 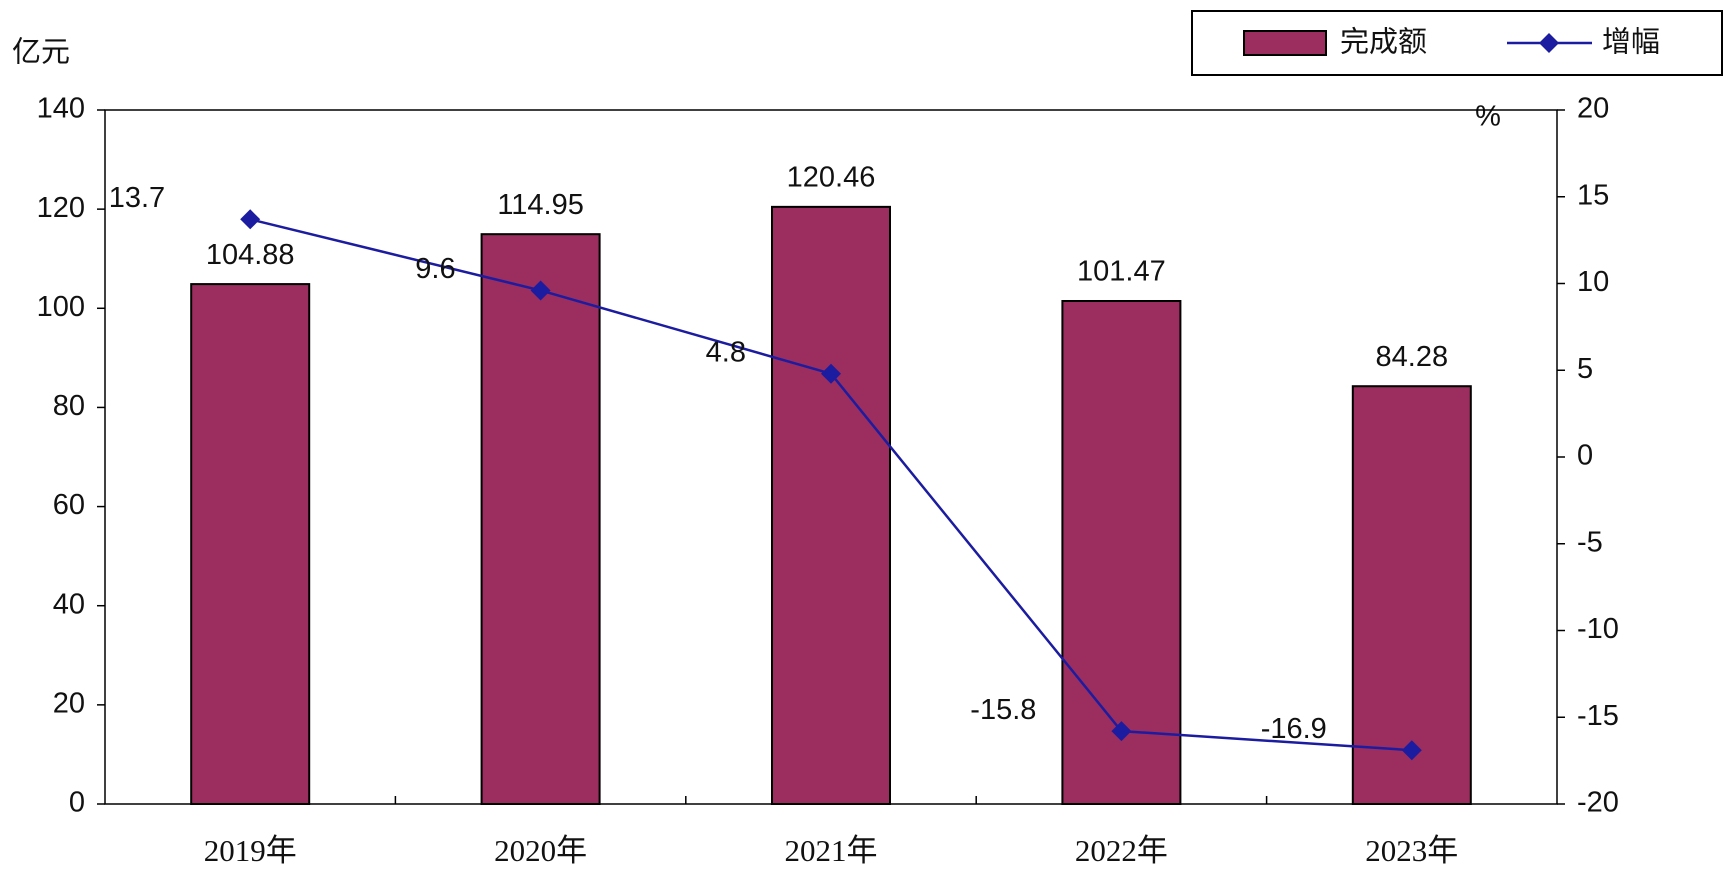 What do you see at coordinates (1593, 282) in the screenshot?
I see `y2-tick-label: 10` at bounding box center [1593, 282].